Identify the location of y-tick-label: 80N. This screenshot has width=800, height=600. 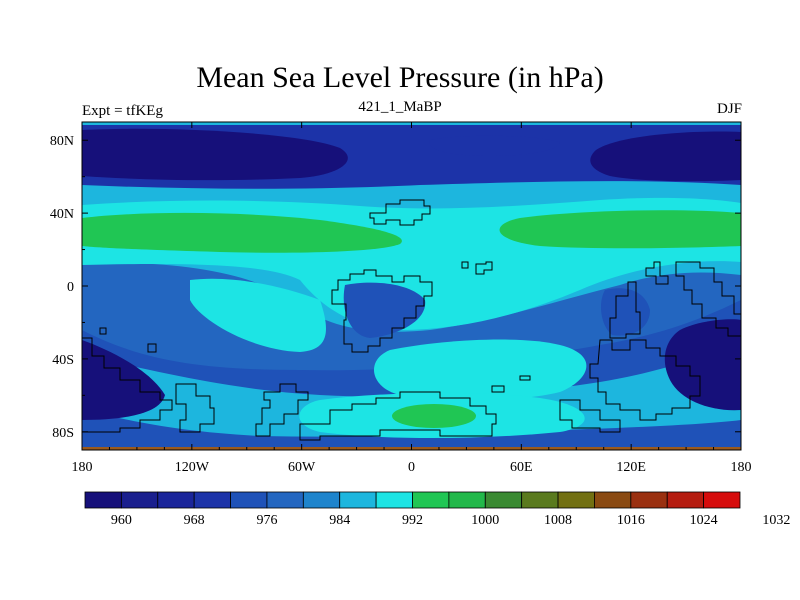
(62, 141).